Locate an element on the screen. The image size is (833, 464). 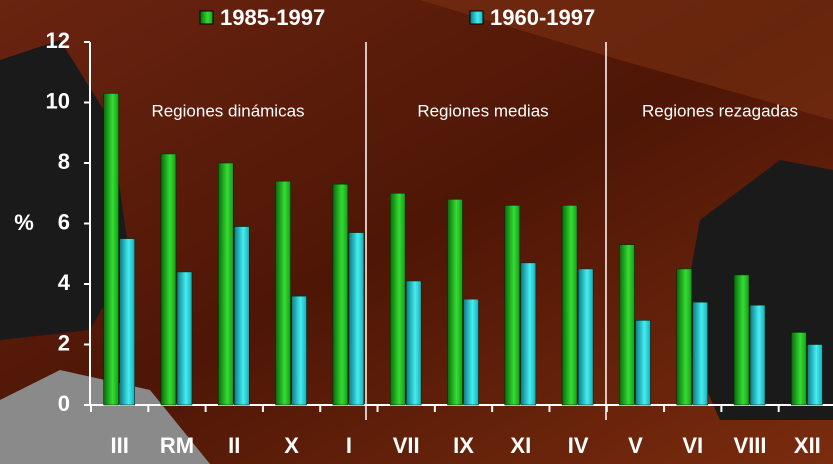
y-tick-label: 0 is located at coordinates (64, 403).